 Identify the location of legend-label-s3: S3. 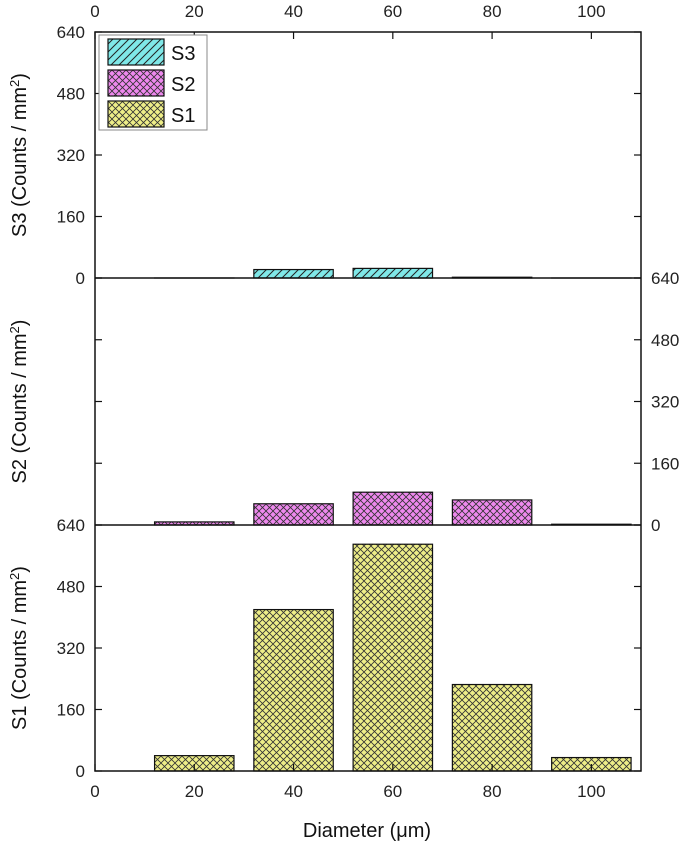
(183, 54).